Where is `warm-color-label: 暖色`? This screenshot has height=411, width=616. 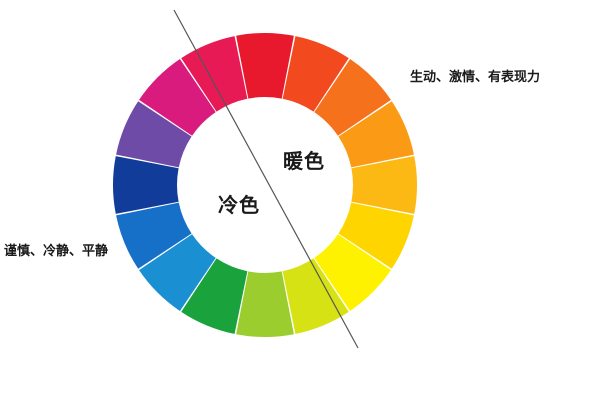 warm-color-label: 暖色 is located at coordinates (304, 161).